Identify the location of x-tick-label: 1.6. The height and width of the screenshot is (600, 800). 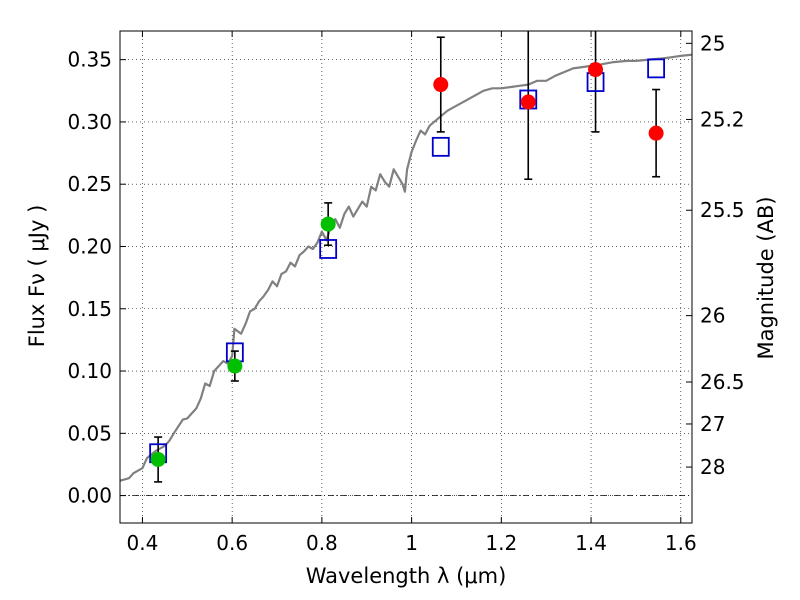
(681, 543).